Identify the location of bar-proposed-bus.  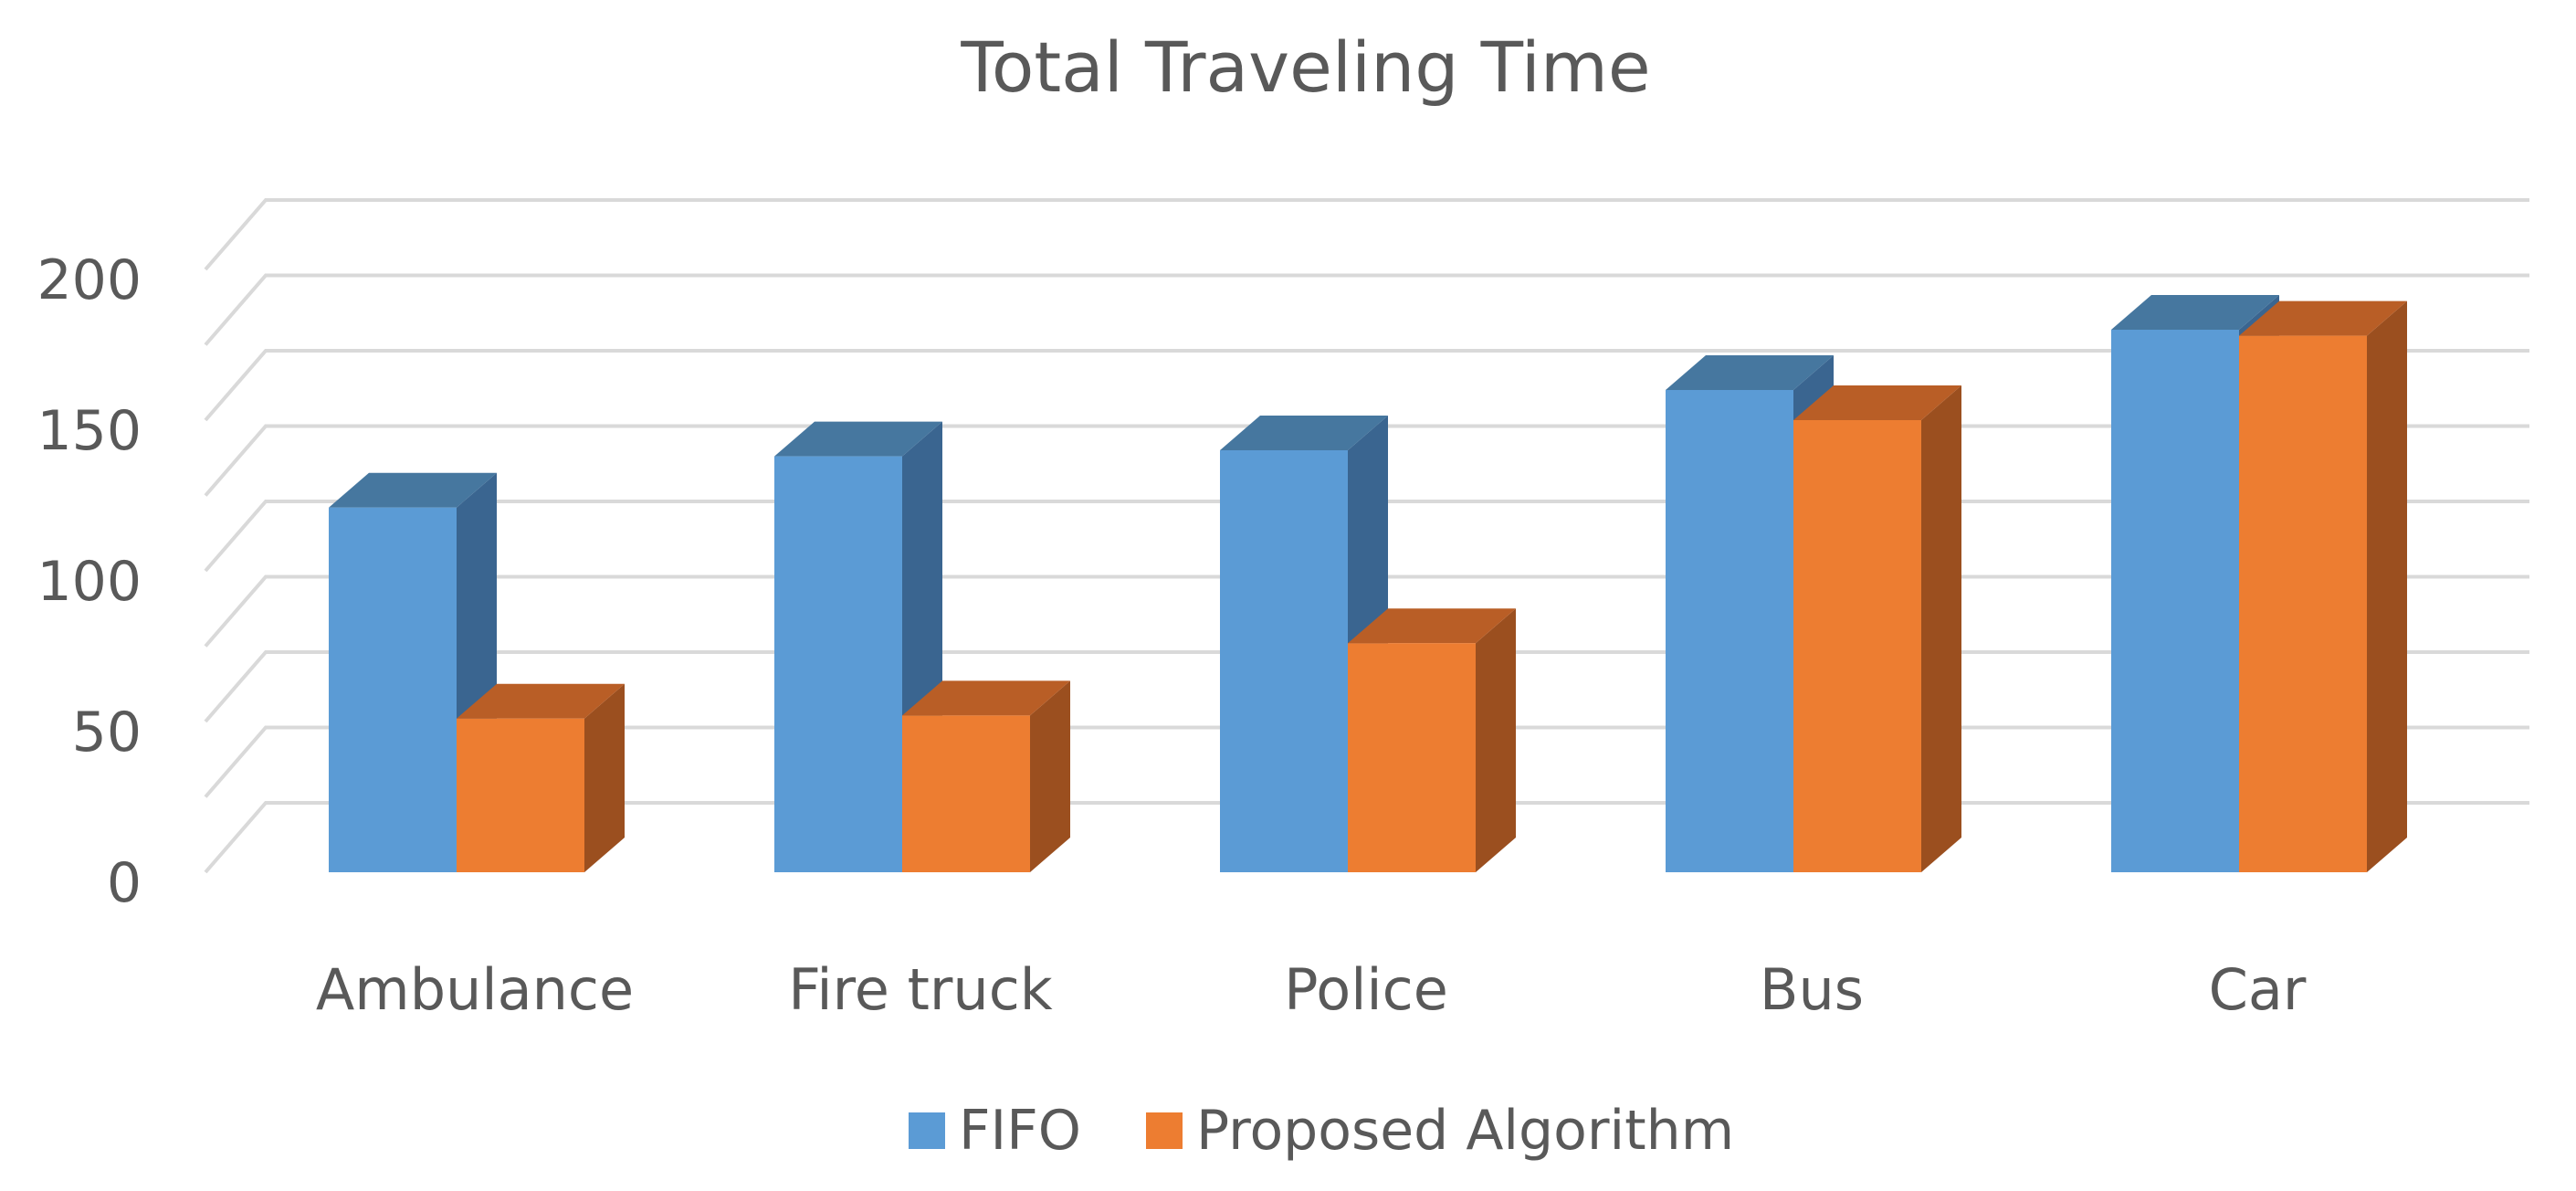
(1877, 628).